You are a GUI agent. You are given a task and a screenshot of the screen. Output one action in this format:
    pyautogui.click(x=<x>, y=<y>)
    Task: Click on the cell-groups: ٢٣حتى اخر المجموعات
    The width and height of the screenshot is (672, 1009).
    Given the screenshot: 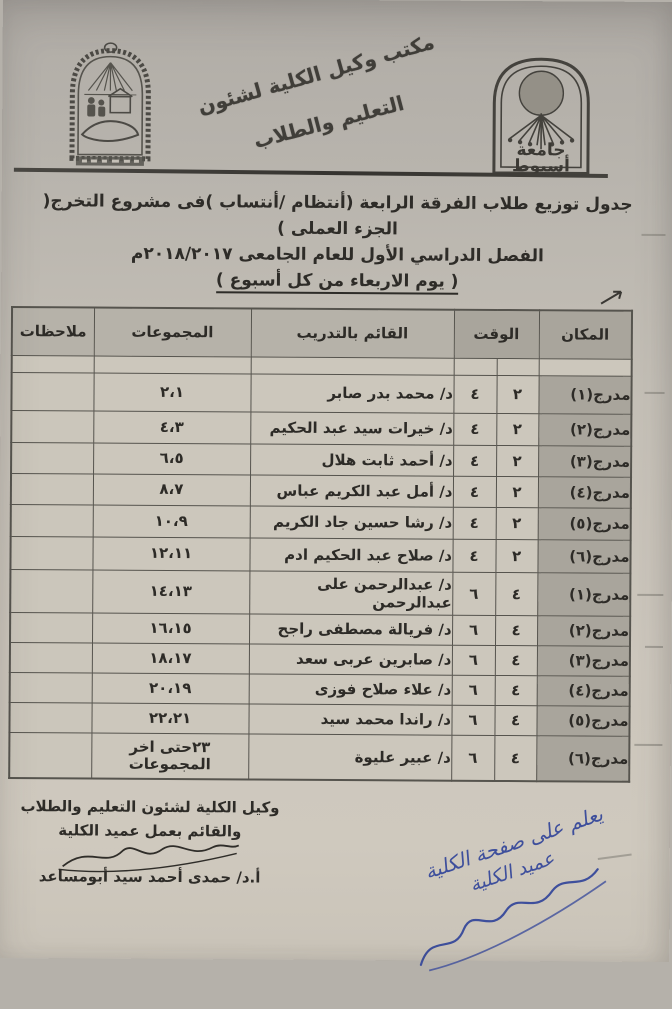 What is the action you would take?
    pyautogui.click(x=170, y=756)
    